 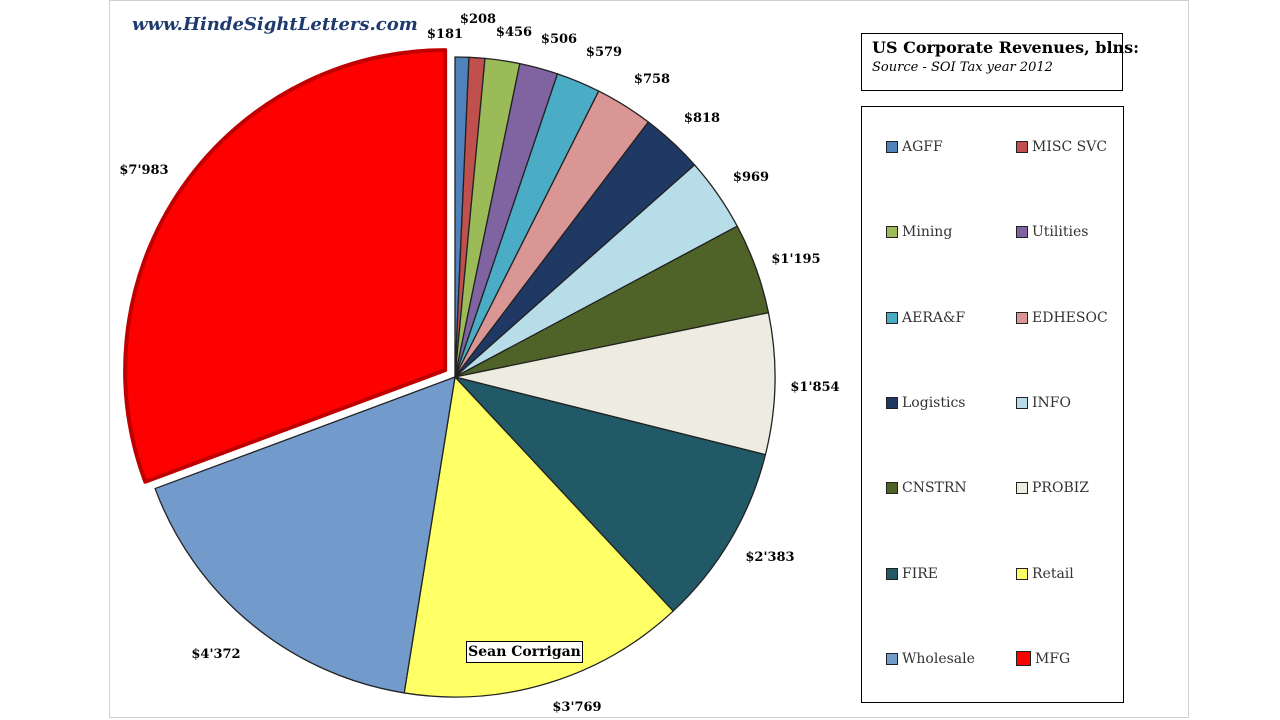 What do you see at coordinates (478, 19) in the screenshot?
I see `slice-label-misc-svc: $208` at bounding box center [478, 19].